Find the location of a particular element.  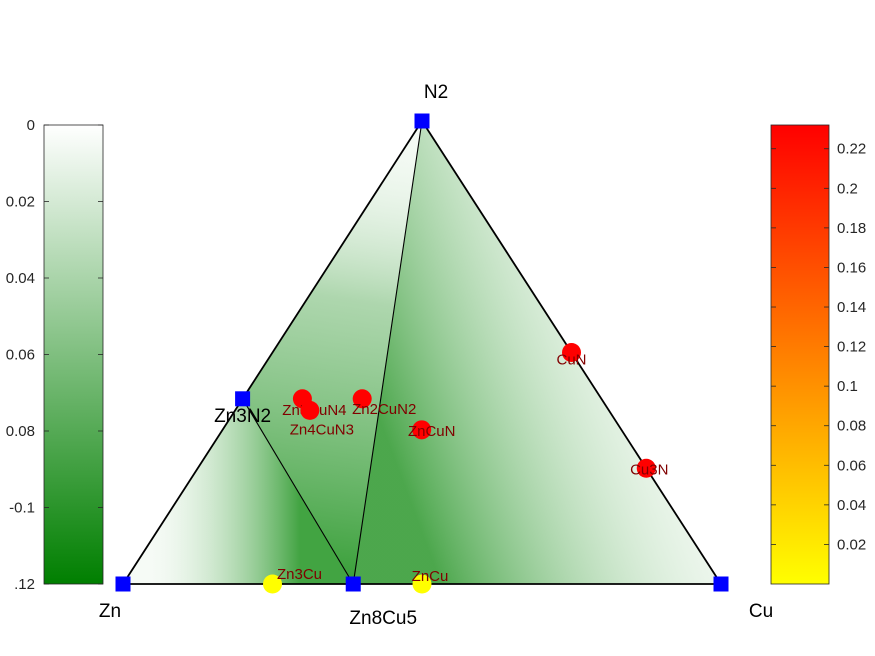

hull-distance-tick-label: 0.08 is located at coordinates (851, 426).